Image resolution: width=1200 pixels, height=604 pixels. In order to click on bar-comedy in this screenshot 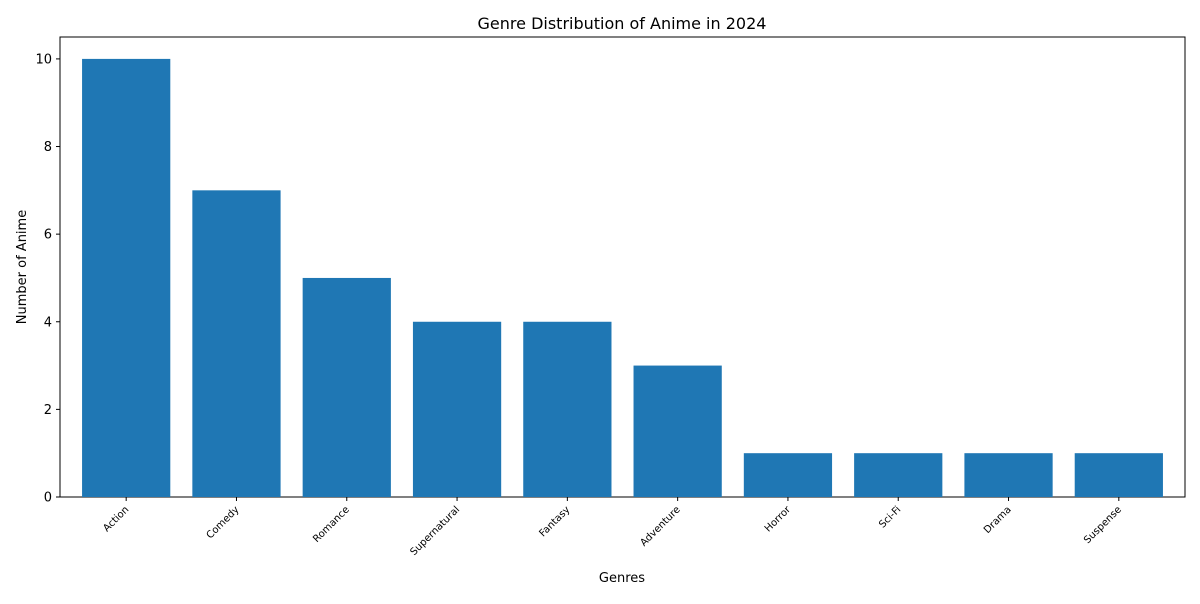, I will do `click(236, 343)`.